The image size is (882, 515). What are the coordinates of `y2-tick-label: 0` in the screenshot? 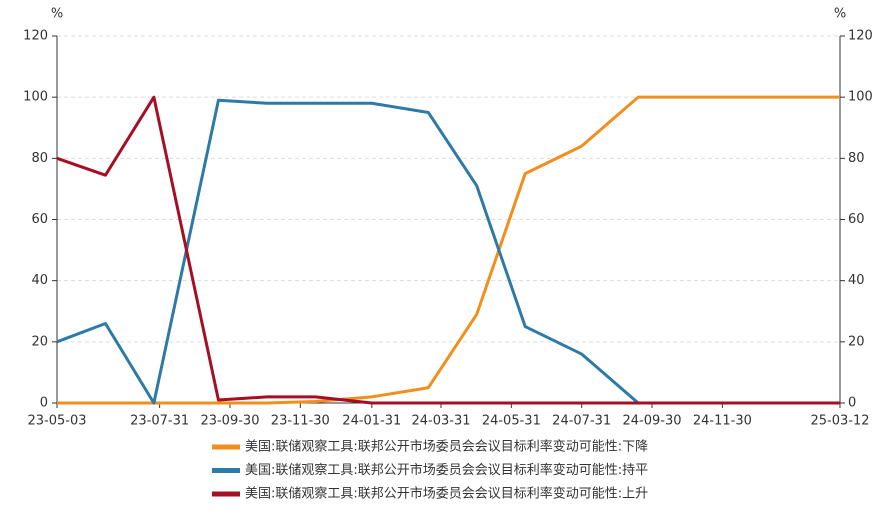 It's located at (852, 403).